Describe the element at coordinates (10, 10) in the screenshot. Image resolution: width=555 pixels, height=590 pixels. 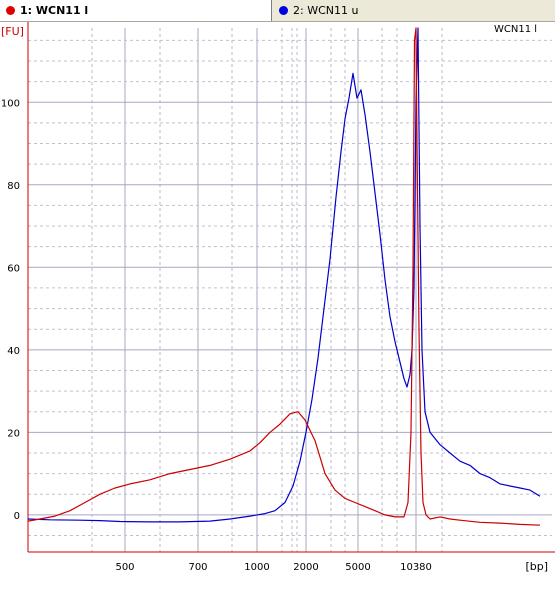
I see `red-dot-icon` at that location.